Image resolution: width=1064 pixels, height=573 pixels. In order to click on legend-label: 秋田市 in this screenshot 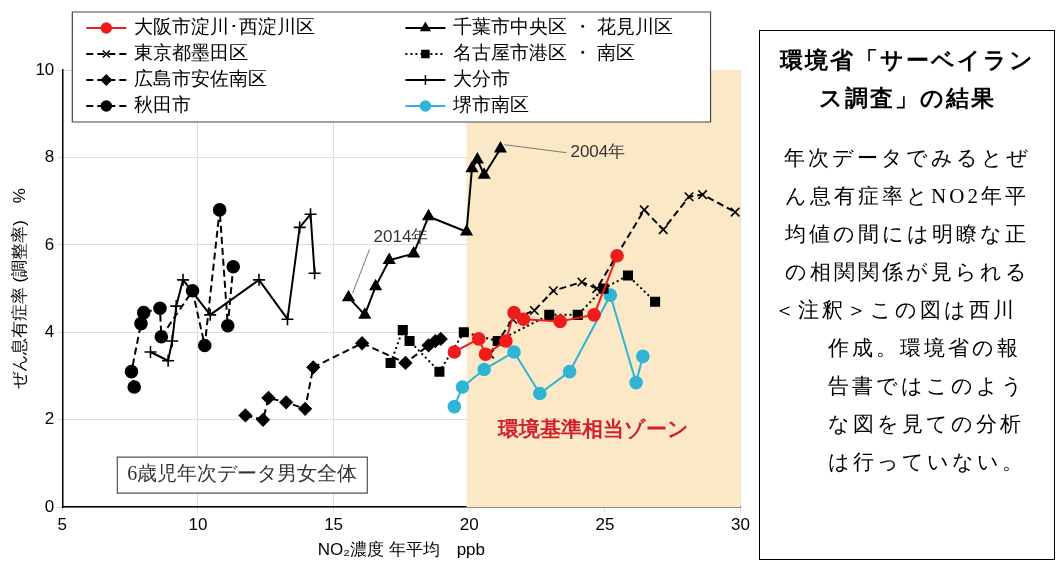, I will do `click(163, 105)`.